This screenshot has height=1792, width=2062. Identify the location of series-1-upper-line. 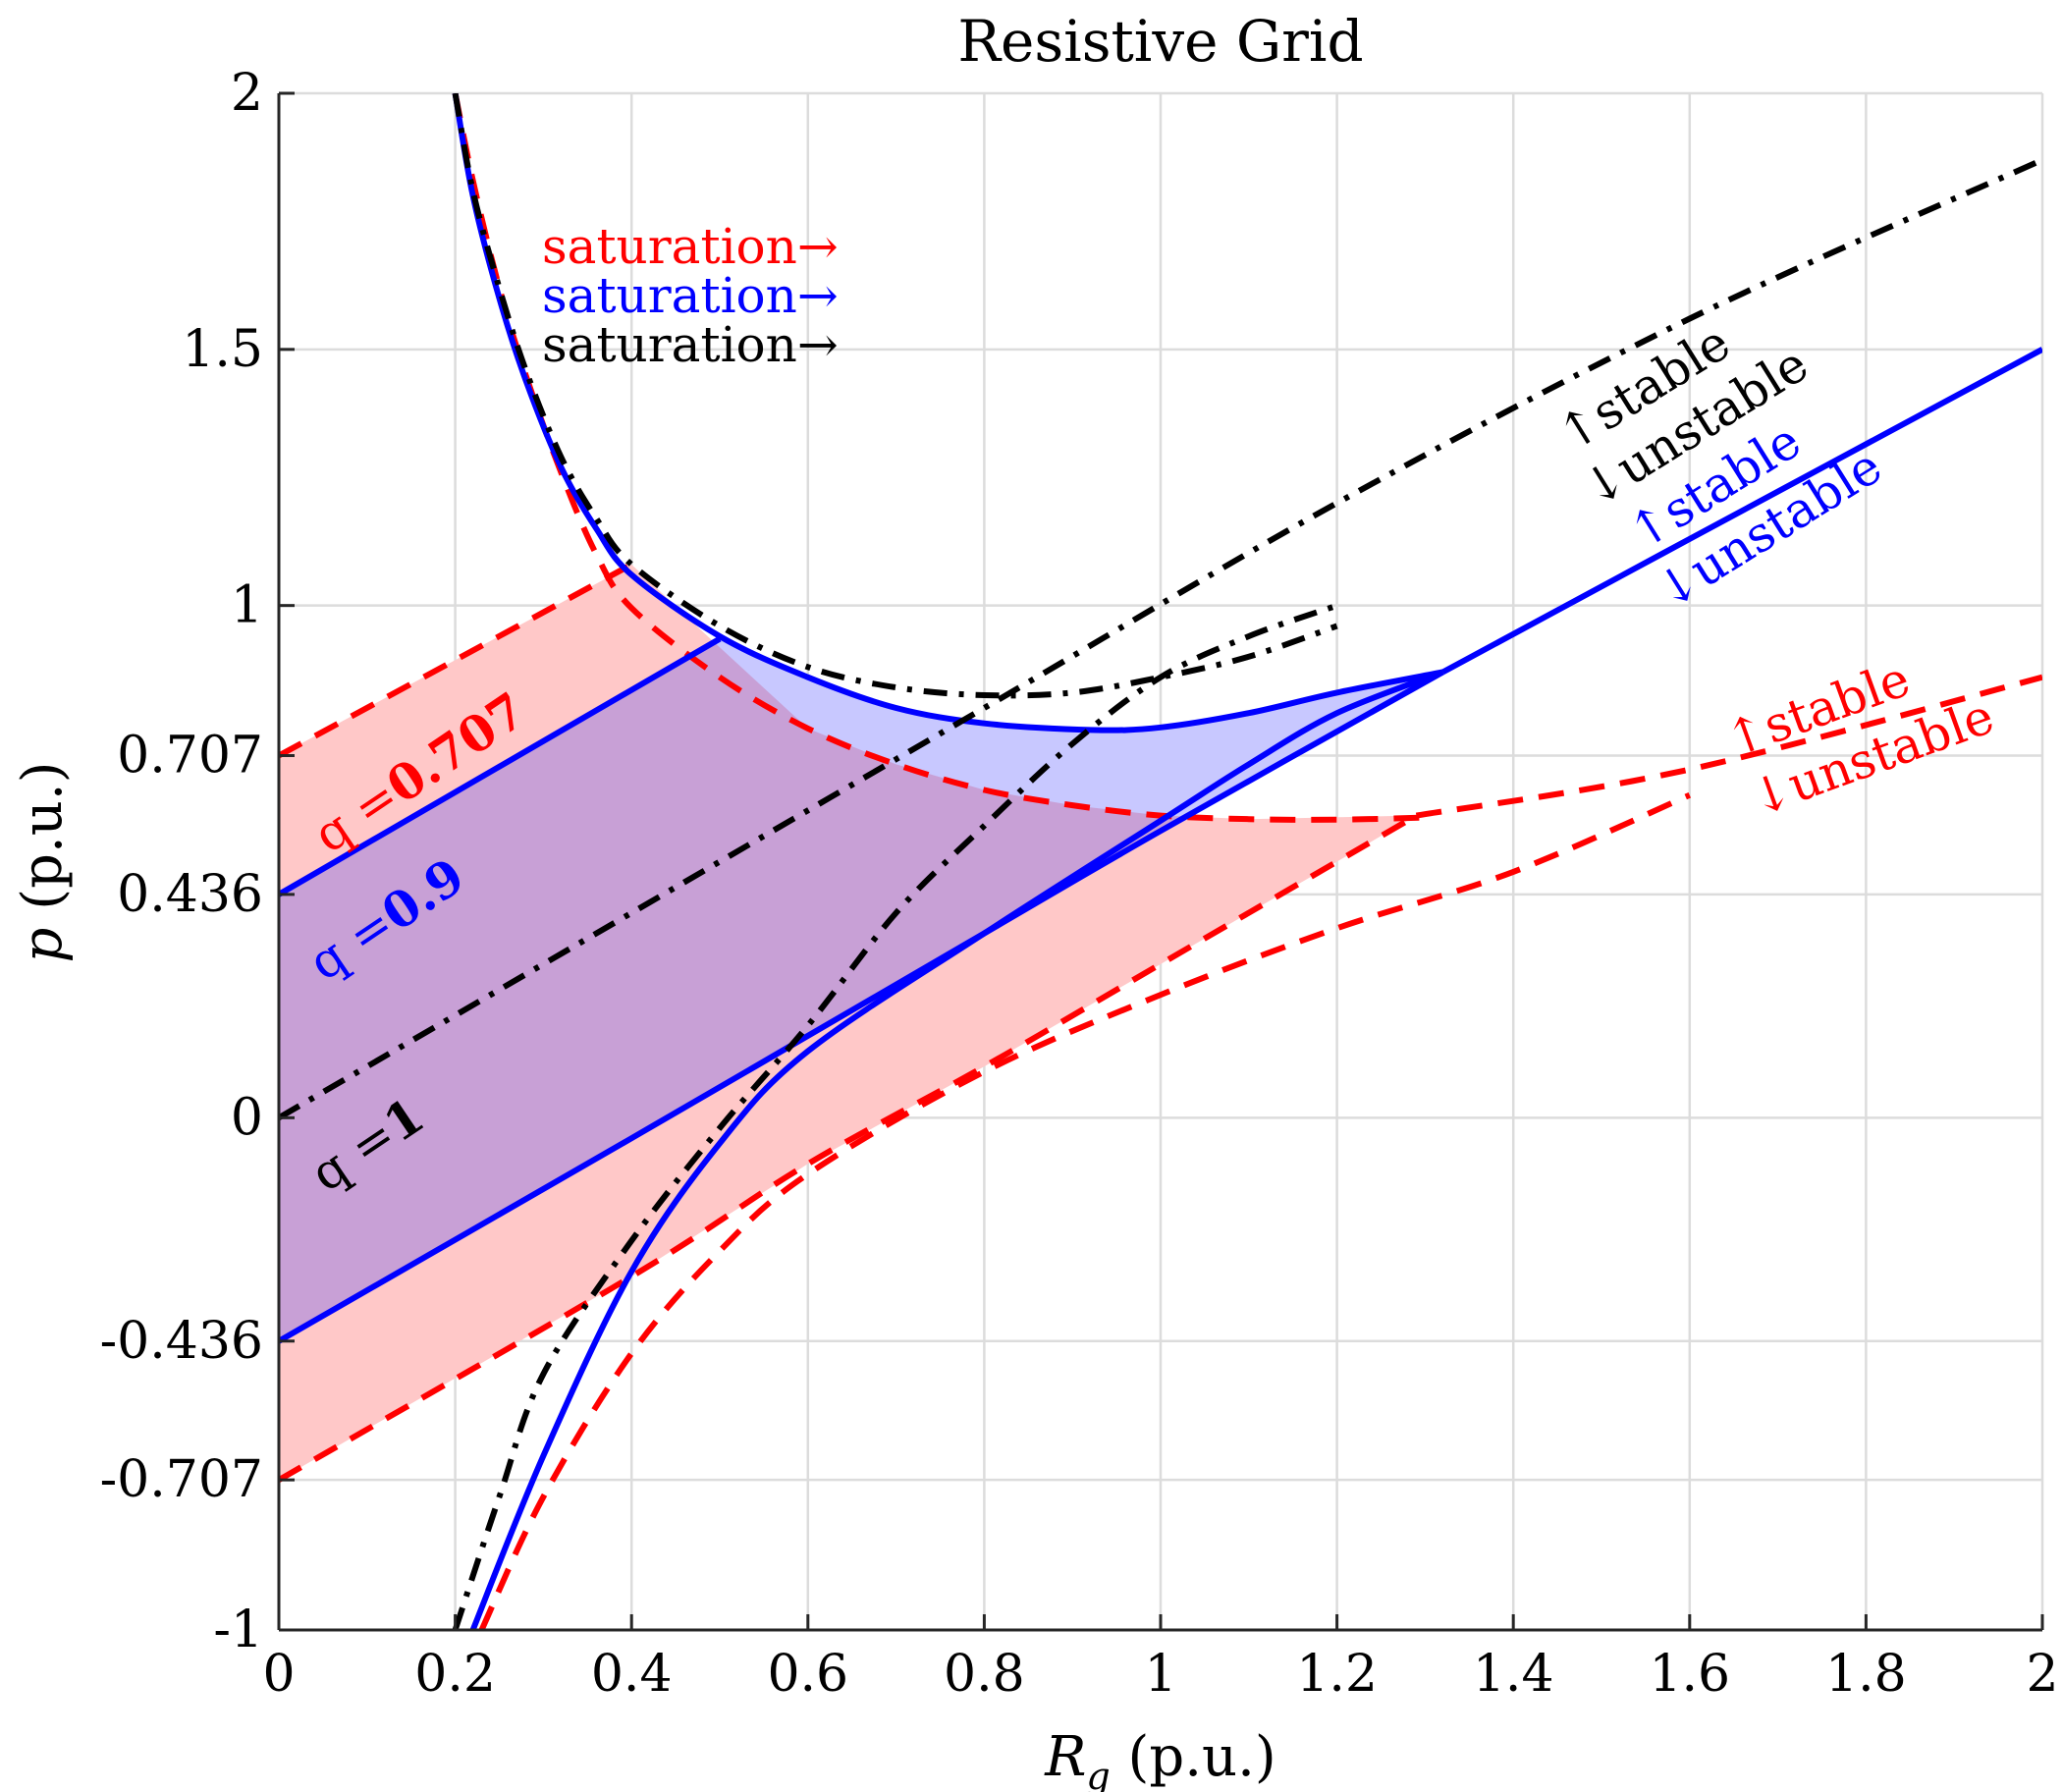
(500, 766).